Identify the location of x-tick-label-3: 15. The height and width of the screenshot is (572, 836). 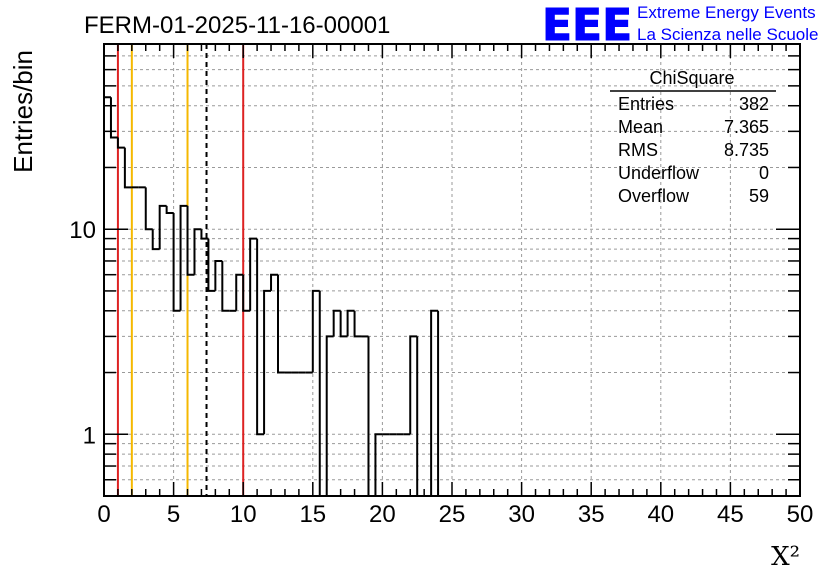
(312, 514).